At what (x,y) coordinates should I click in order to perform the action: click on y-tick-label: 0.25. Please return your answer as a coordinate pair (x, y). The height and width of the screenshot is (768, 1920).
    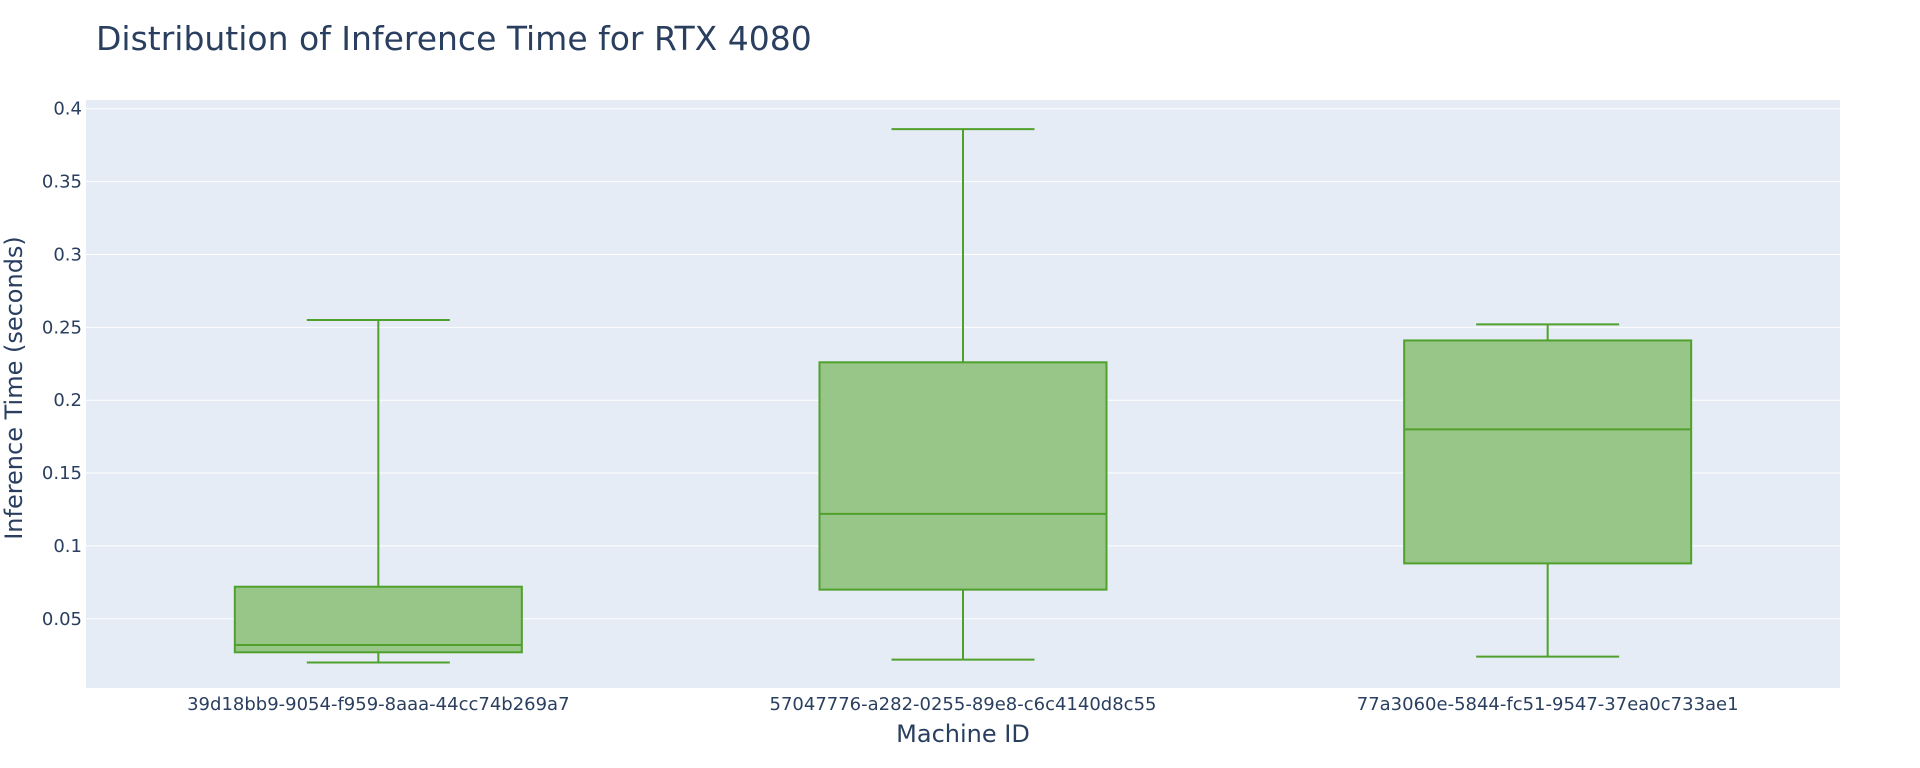
    Looking at the image, I should click on (62, 327).